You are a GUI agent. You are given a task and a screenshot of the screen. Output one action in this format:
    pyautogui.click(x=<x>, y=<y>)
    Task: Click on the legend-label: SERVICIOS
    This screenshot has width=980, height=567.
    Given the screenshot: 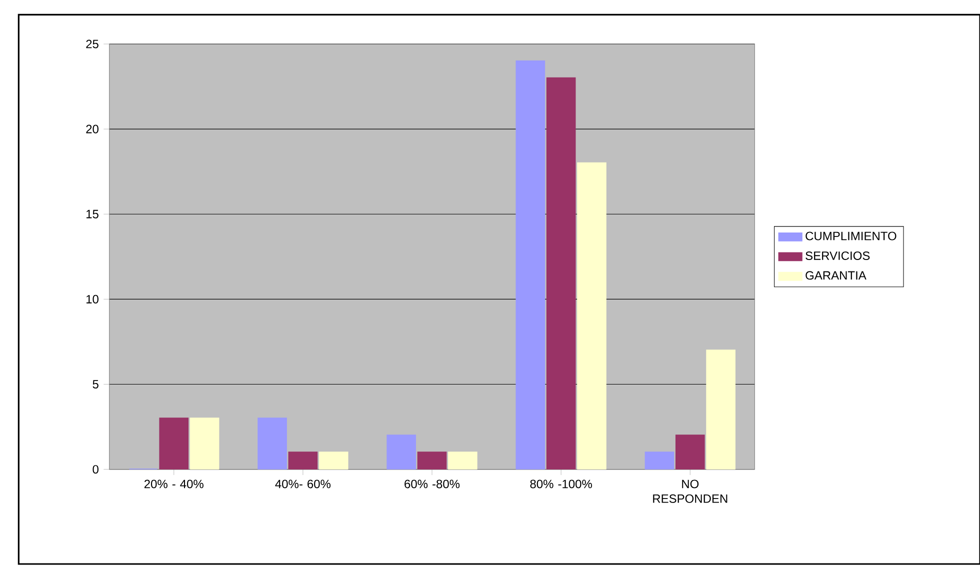 What is the action you would take?
    pyautogui.click(x=838, y=256)
    